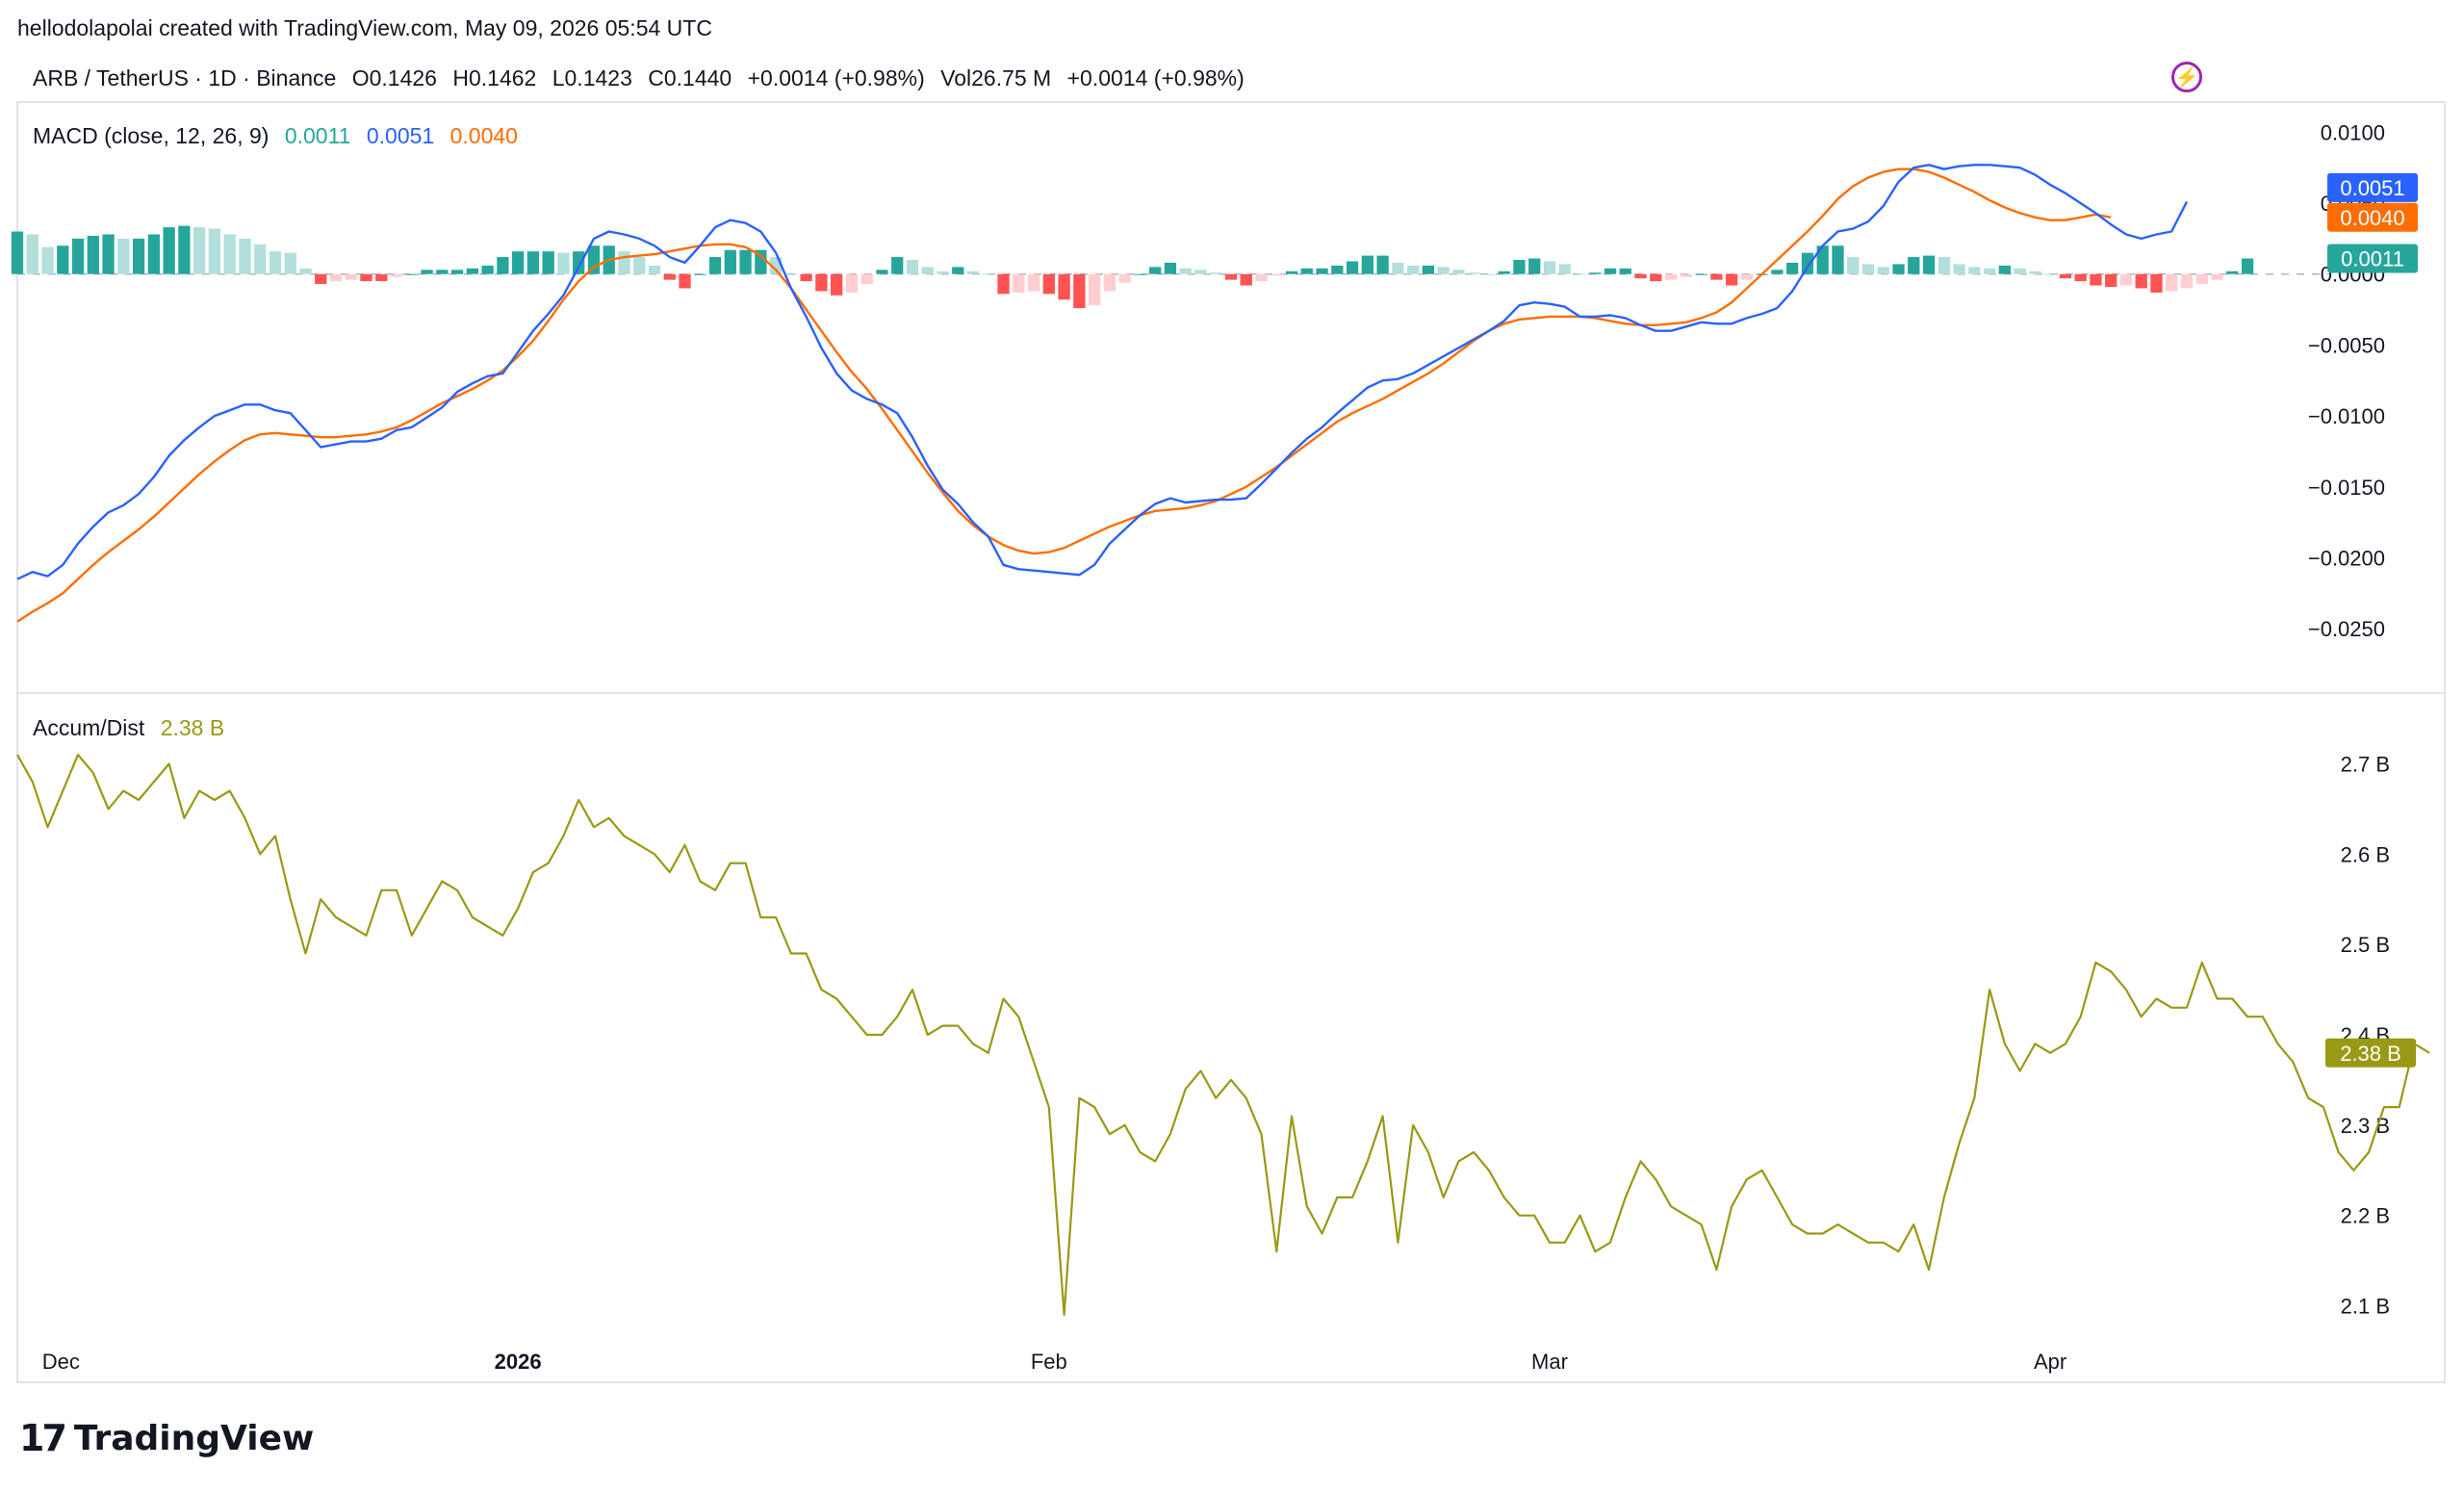 The height and width of the screenshot is (1493, 2464). Describe the element at coordinates (166, 1438) in the screenshot. I see `tradingview-logo: 17 TradingView` at that location.